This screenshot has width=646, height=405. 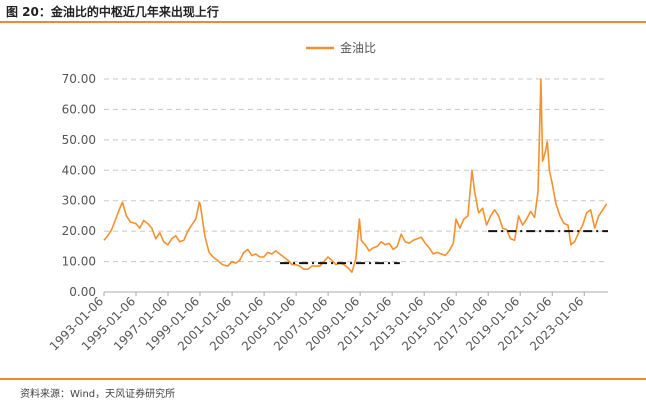 What do you see at coordinates (79, 79) in the screenshot?
I see `y-tick-label: 70.00` at bounding box center [79, 79].